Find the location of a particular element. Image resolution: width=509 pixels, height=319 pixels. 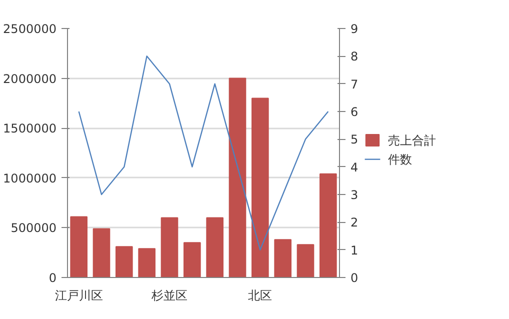

y-tick-label: 0 is located at coordinates (52, 278).